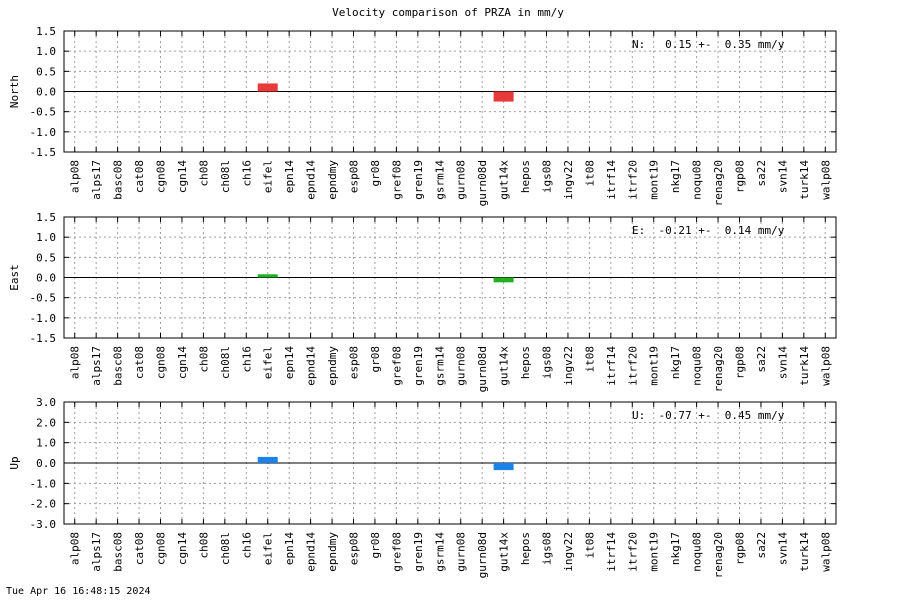  Describe the element at coordinates (43, 504) in the screenshot. I see `y-tick-label: -2.0` at that location.